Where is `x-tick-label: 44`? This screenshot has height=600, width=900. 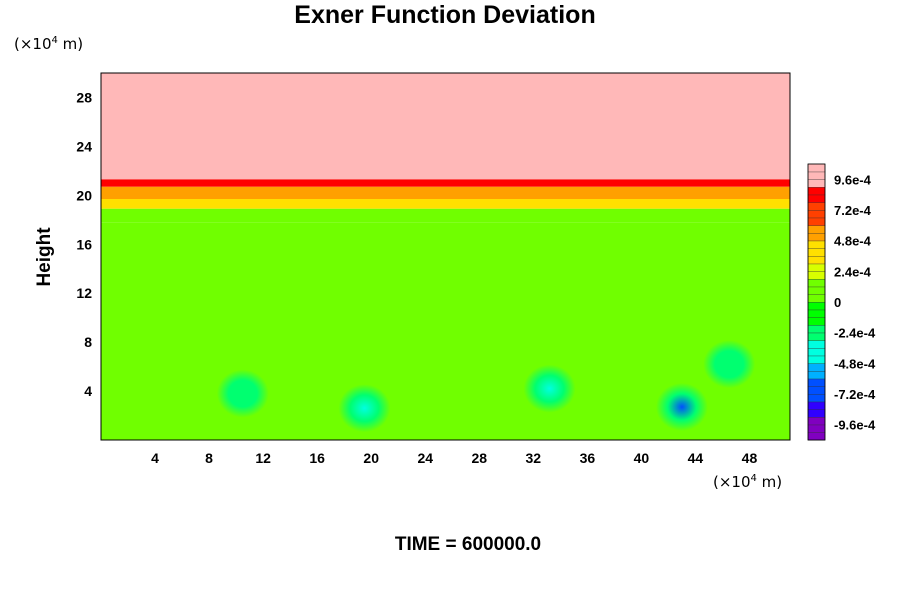 x-tick-label: 44 is located at coordinates (696, 458).